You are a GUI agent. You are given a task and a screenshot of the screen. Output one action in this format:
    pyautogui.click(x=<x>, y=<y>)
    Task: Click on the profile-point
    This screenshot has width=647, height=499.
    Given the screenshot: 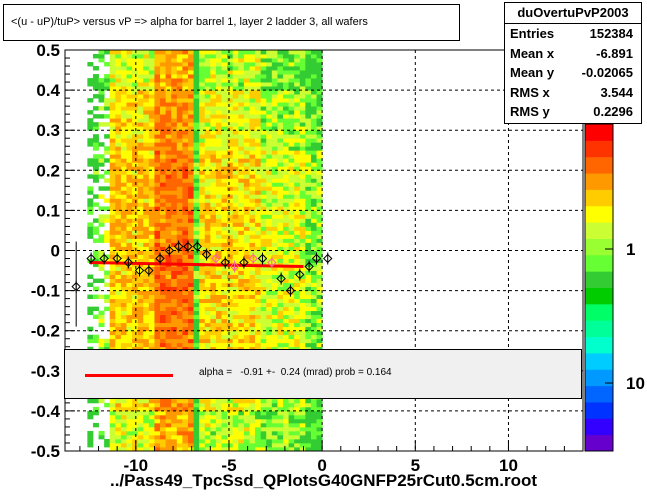 What is the action you would take?
    pyautogui.click(x=169, y=250)
    